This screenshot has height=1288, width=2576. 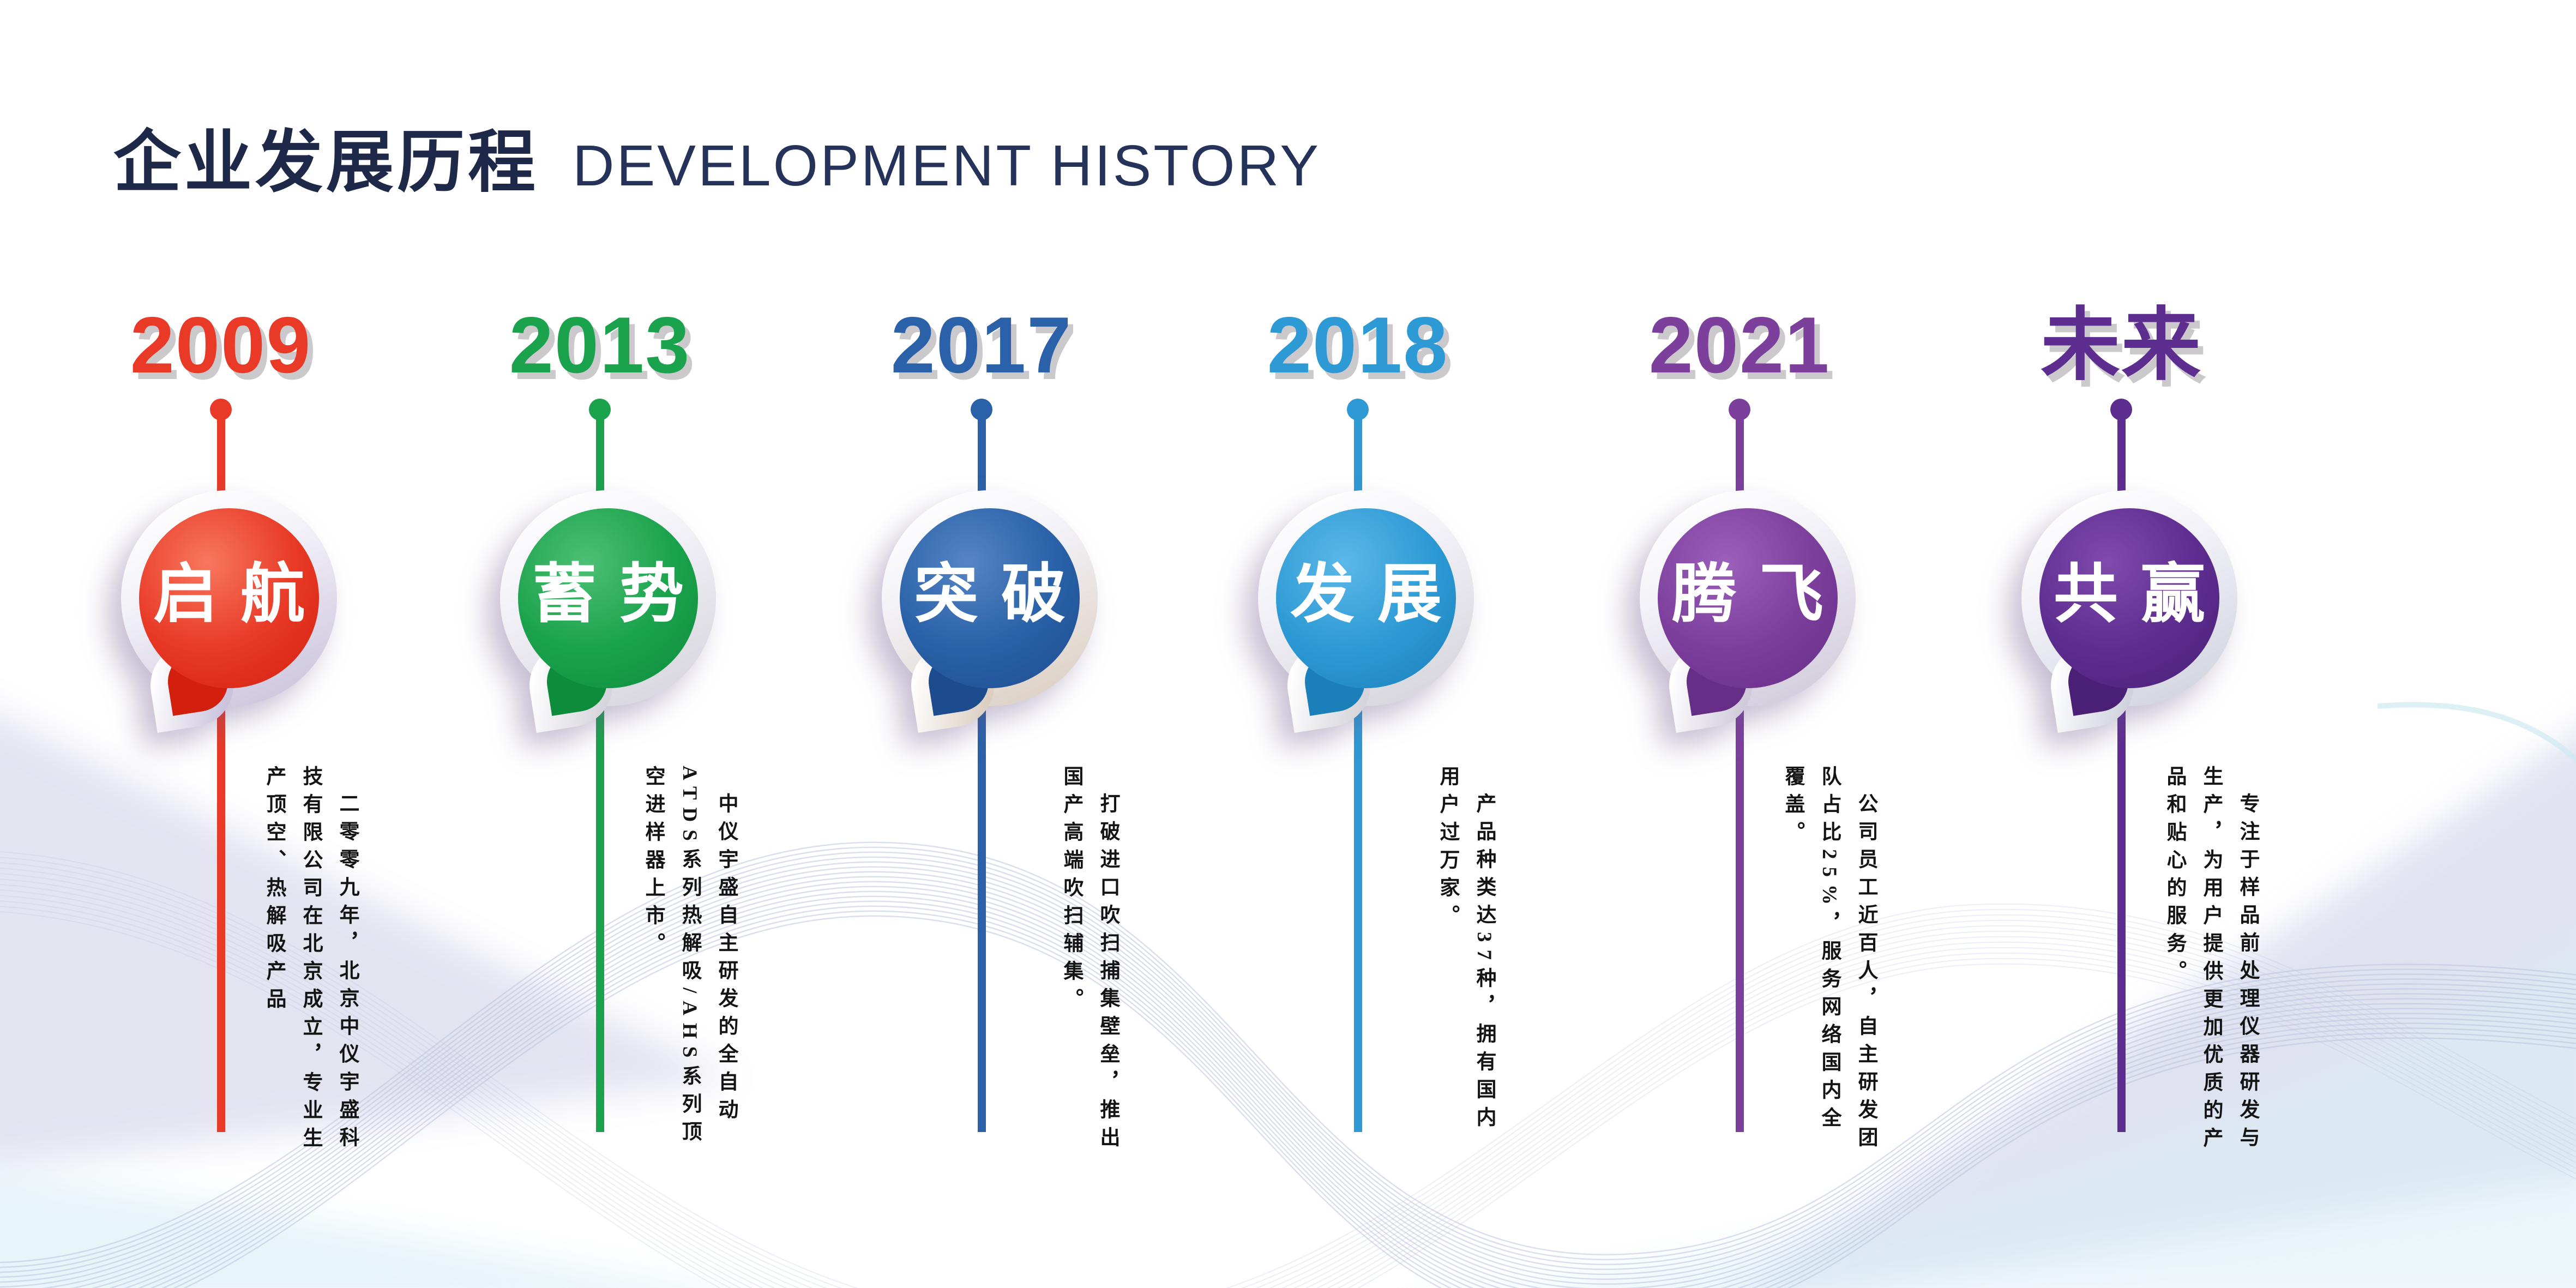 What do you see at coordinates (221, 344) in the screenshot?
I see `year-label: 2009` at bounding box center [221, 344].